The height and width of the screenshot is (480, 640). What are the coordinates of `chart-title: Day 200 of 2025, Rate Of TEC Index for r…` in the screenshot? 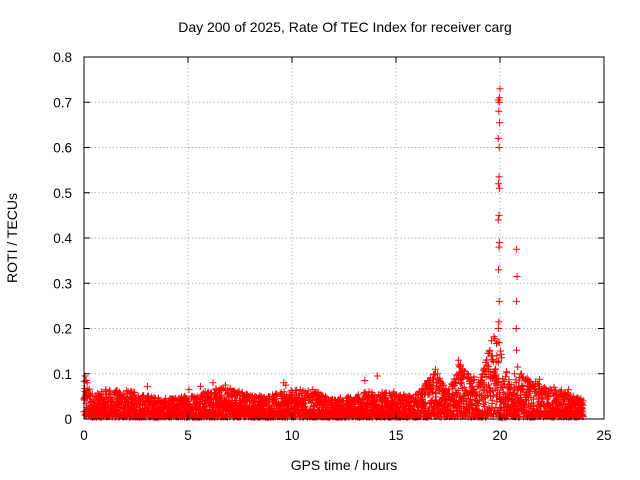 It's located at (345, 27).